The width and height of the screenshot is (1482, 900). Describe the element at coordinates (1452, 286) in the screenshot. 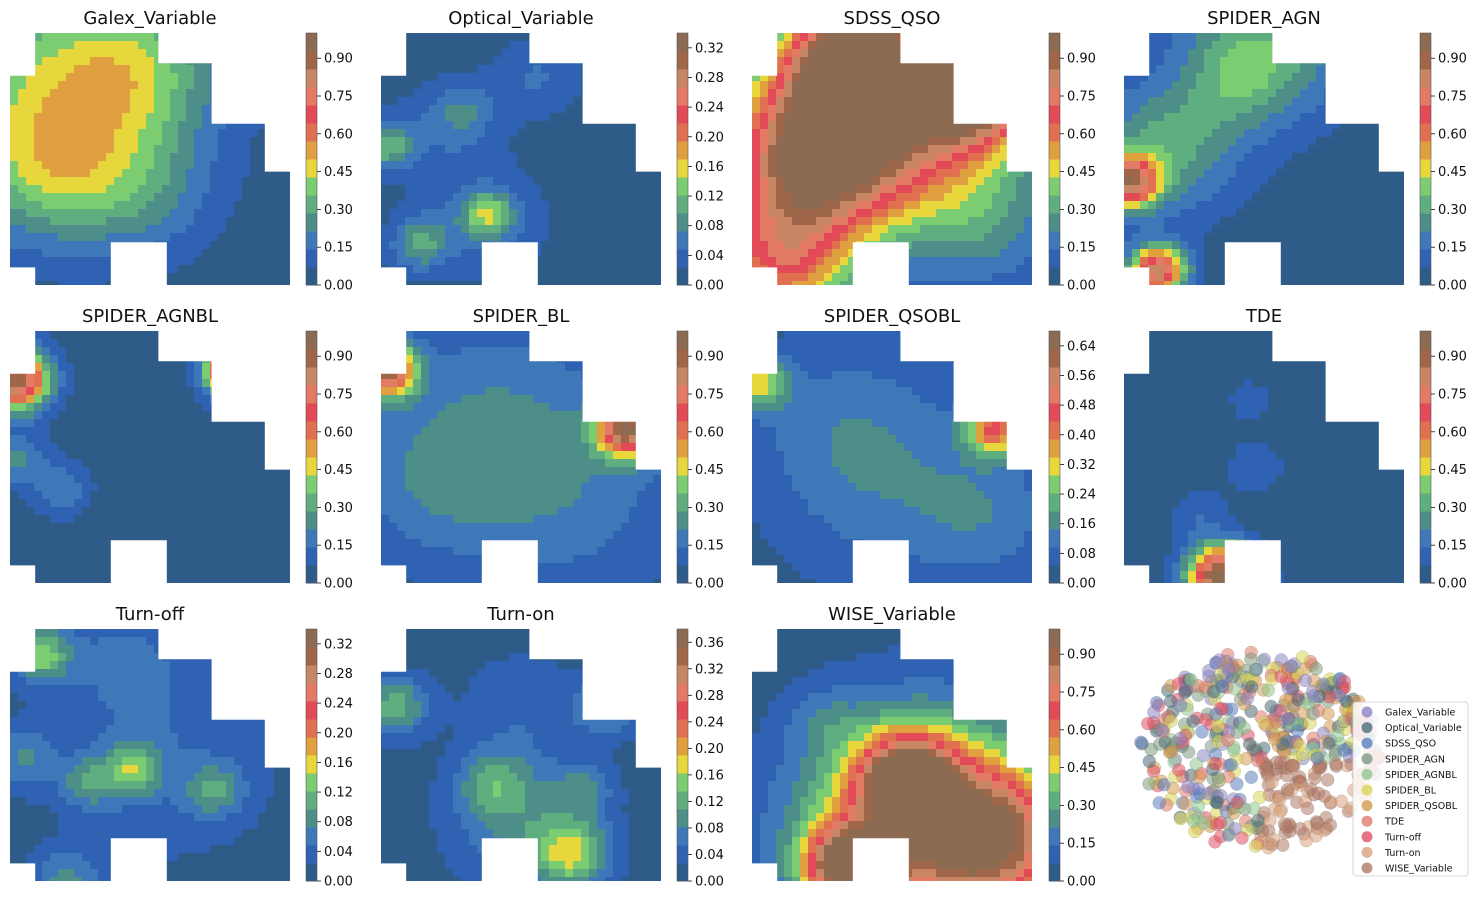

I see `colorbar-tick-label: 0.00` at that location.